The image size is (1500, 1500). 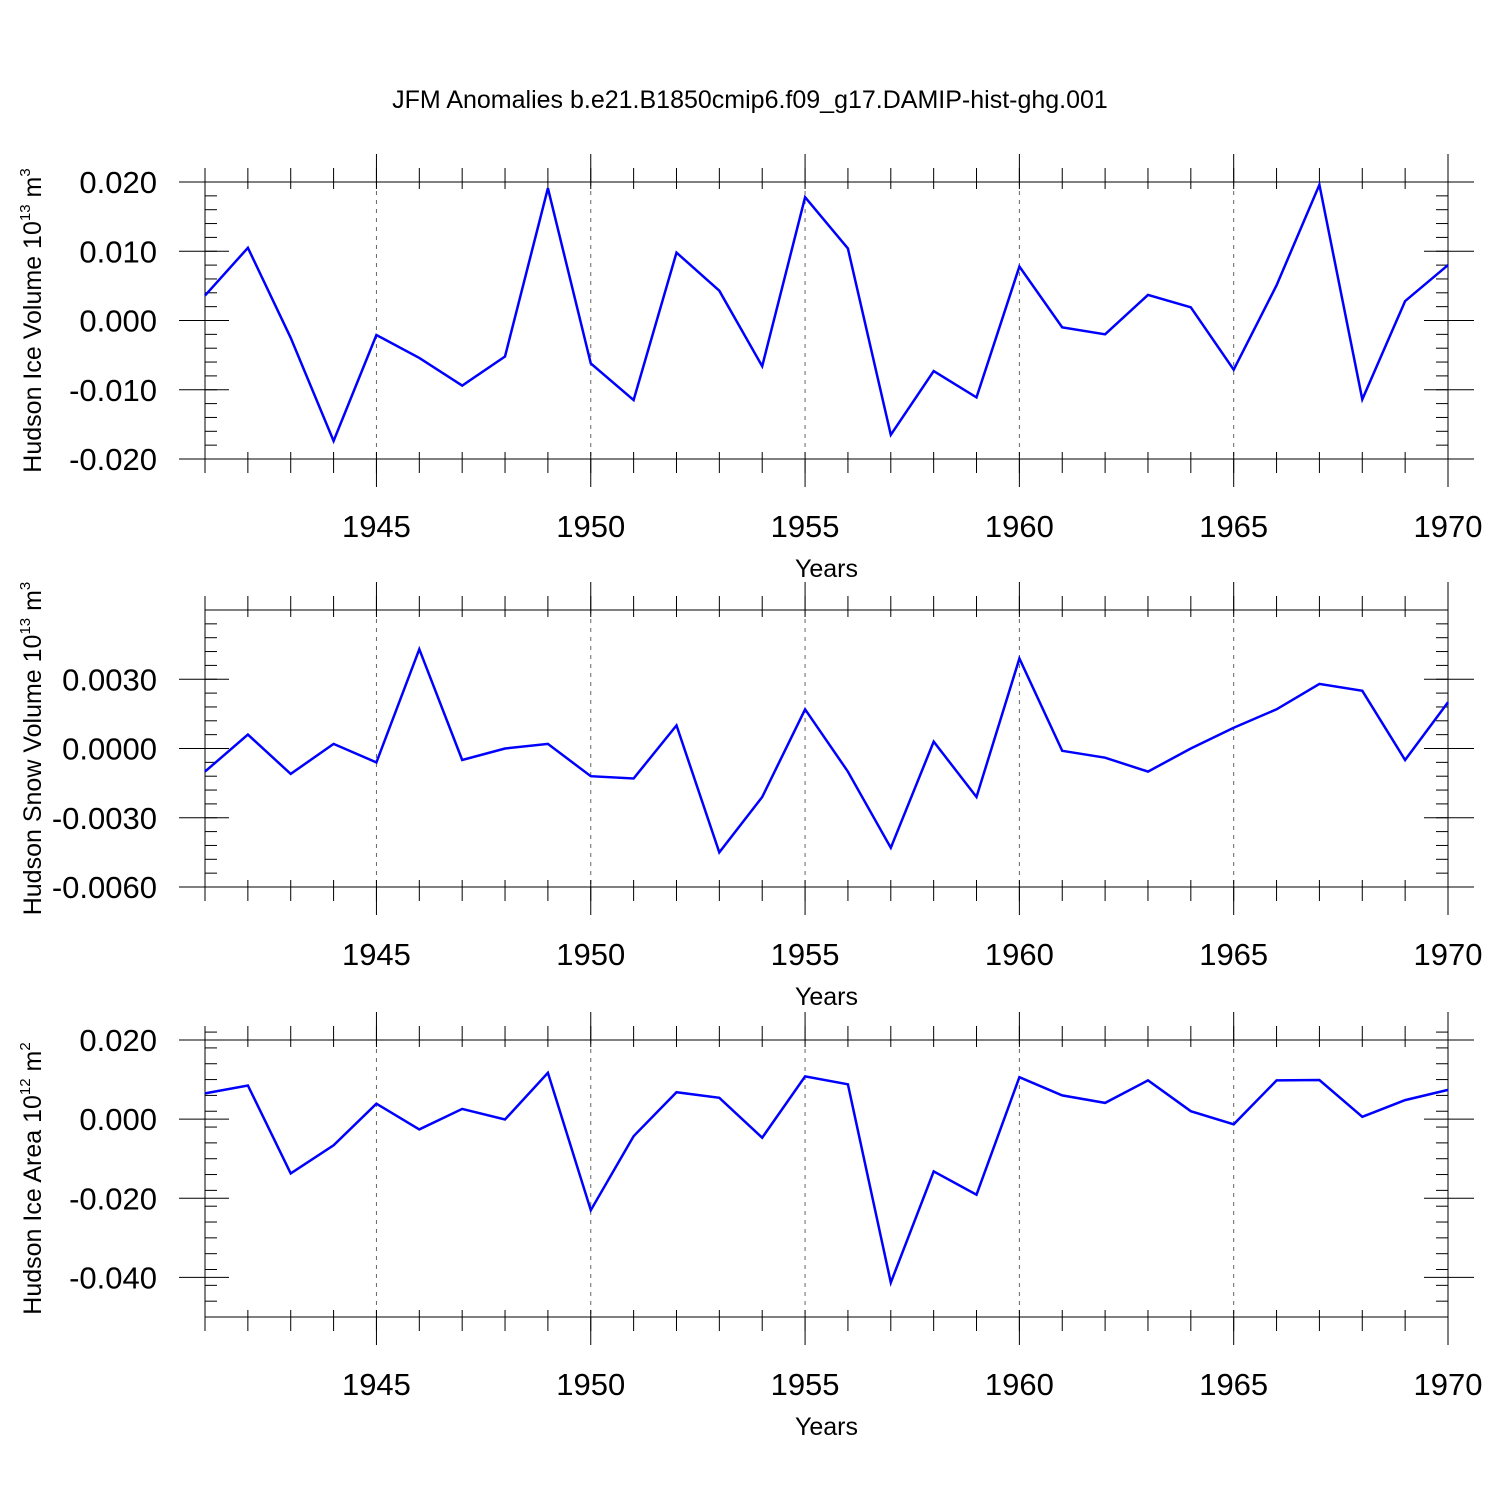 I want to click on y-axis-label: Hudson Snow Volume 1013 m3, so click(x=32, y=749).